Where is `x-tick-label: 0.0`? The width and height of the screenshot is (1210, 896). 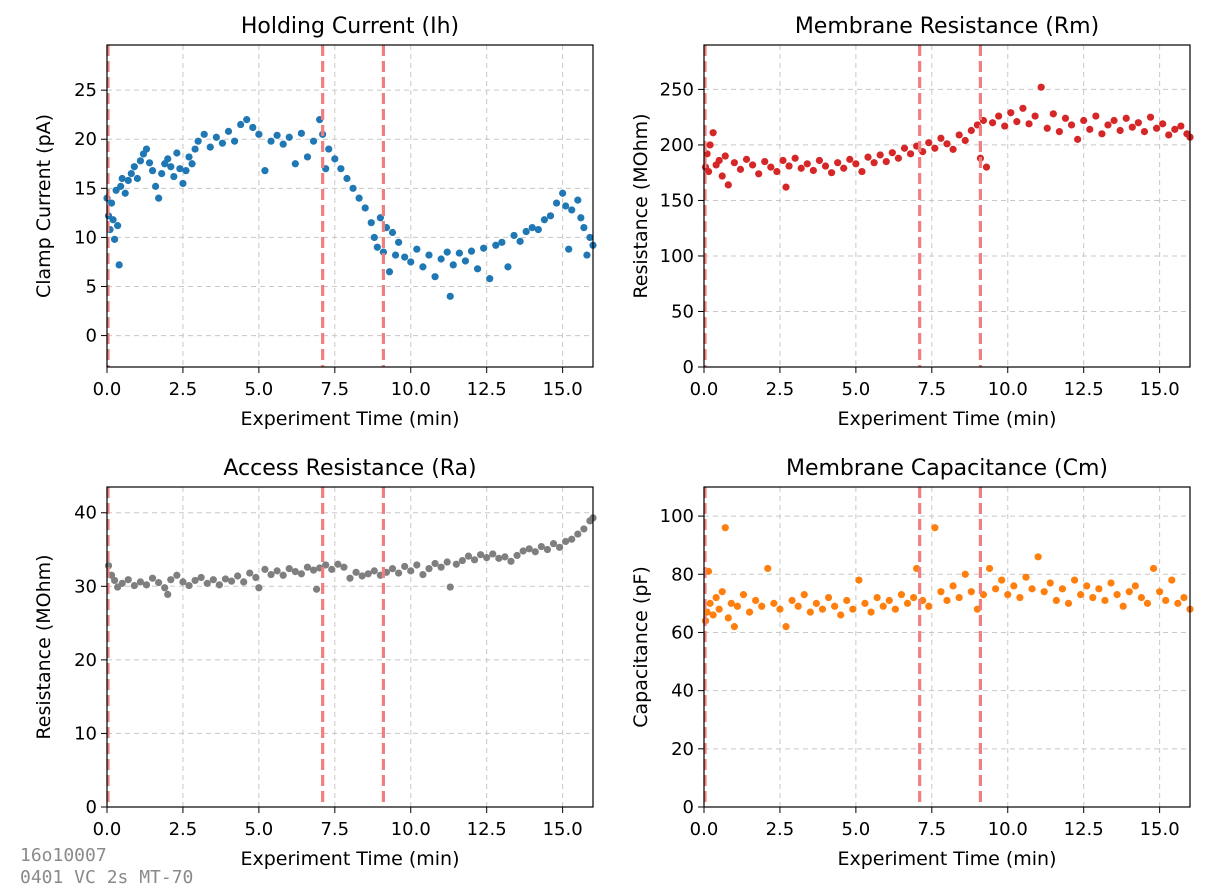
x-tick-label: 0.0 is located at coordinates (107, 389).